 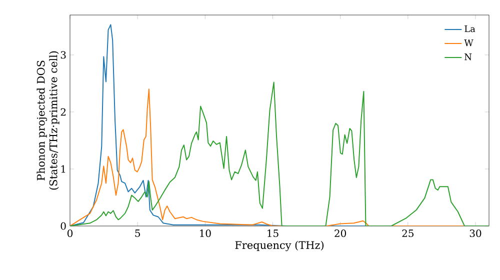 I want to click on x-tick-label: 5, so click(x=137, y=233).